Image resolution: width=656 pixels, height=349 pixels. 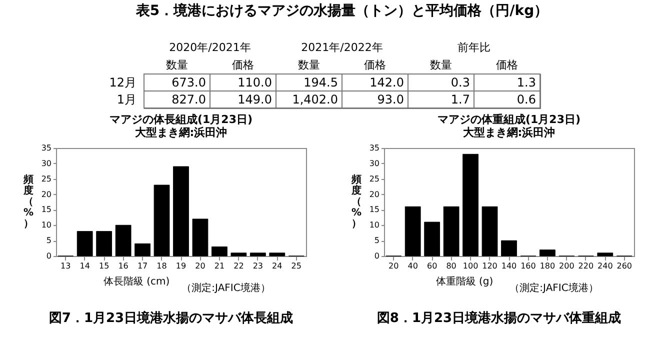 What do you see at coordinates (85, 266) in the screenshot?
I see `x-tick-label: 14` at bounding box center [85, 266].